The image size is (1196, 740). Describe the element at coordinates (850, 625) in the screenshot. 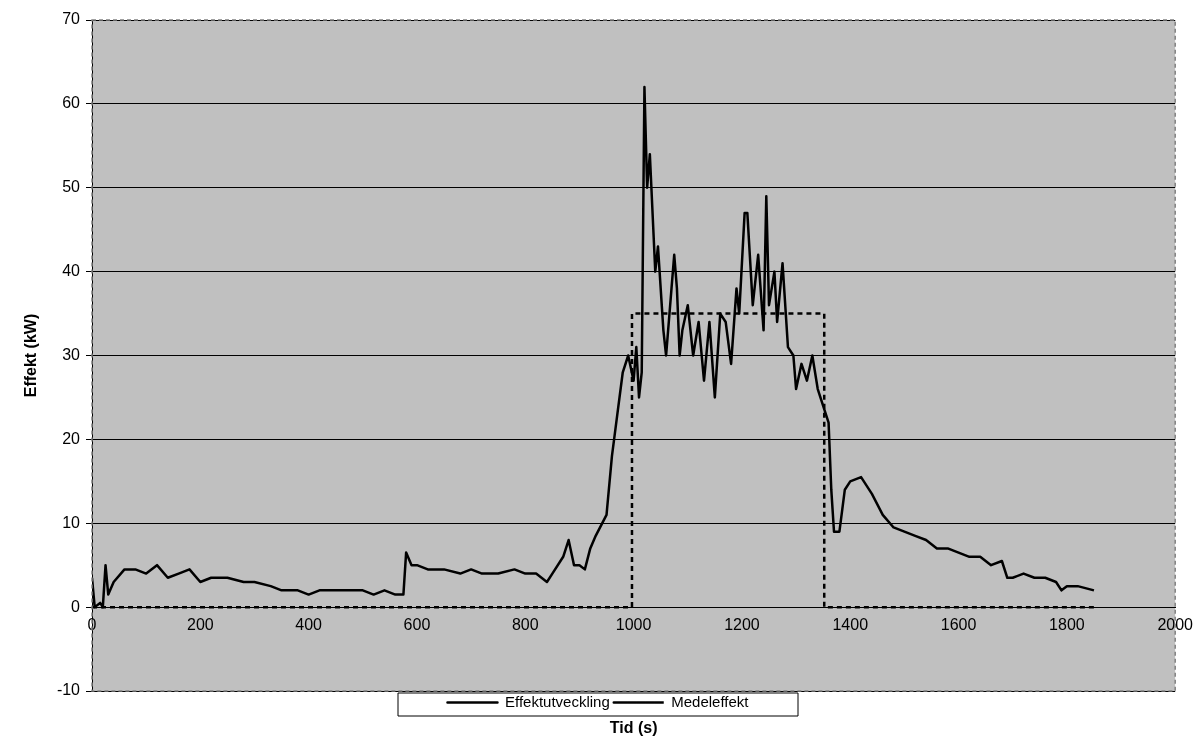

I see `x-tick-label: 1400` at that location.